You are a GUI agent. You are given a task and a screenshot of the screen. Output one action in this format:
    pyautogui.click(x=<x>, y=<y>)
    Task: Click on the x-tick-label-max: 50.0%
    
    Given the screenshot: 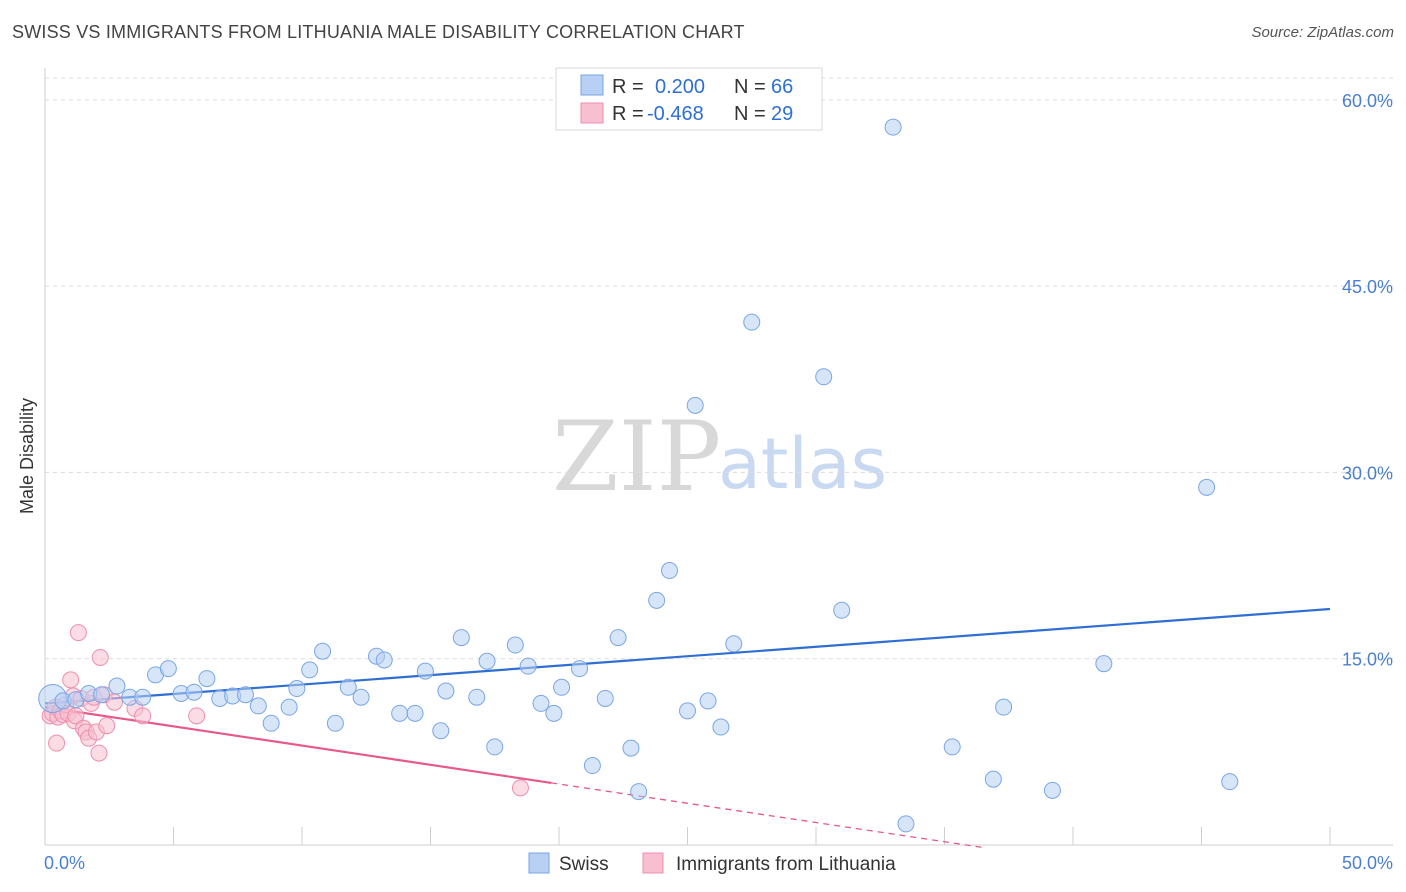 What is the action you would take?
    pyautogui.click(x=1367, y=863)
    